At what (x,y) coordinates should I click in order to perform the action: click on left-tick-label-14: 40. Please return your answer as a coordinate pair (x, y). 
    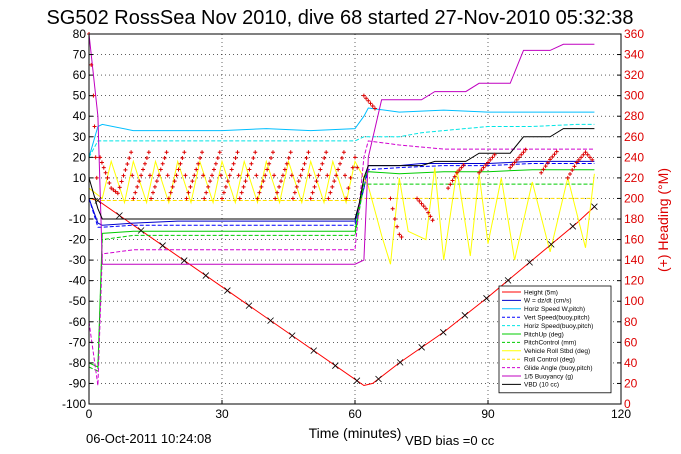
    Looking at the image, I should click on (80, 116).